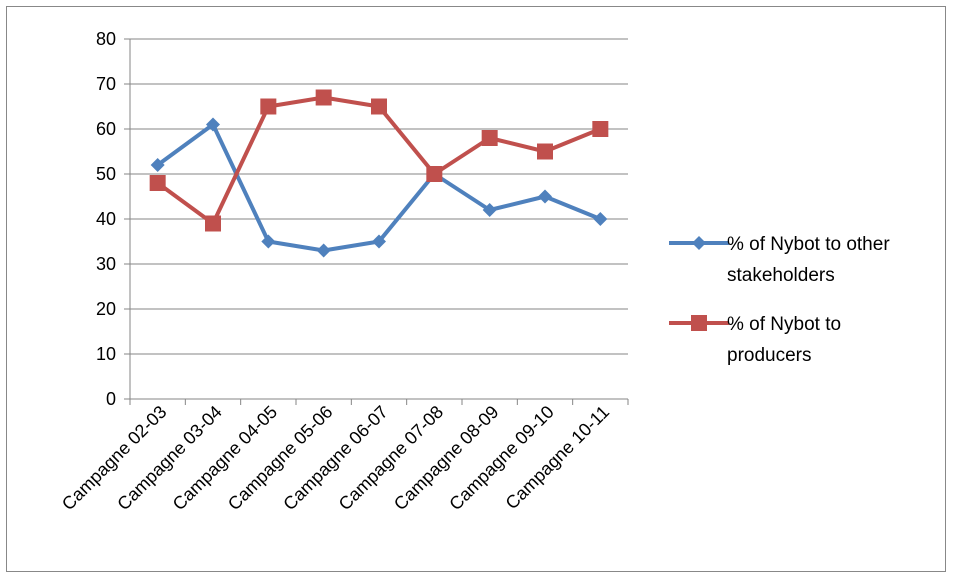 Image resolution: width=954 pixels, height=579 pixels. I want to click on x-tick-label: Campagne 05-06, so click(280, 458).